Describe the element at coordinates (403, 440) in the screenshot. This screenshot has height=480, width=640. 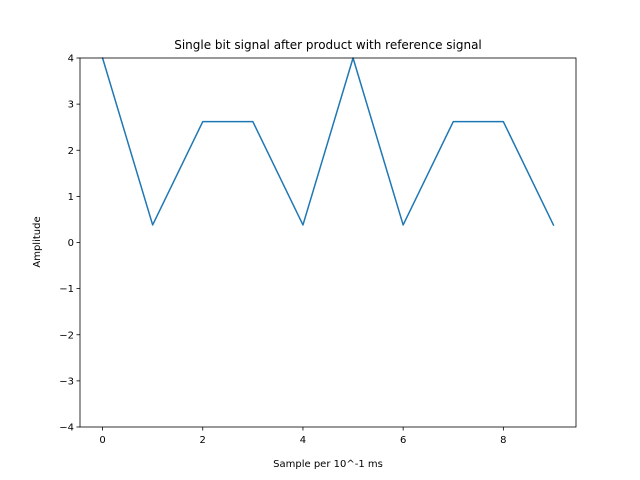
I see `x-tick-label: 6` at that location.